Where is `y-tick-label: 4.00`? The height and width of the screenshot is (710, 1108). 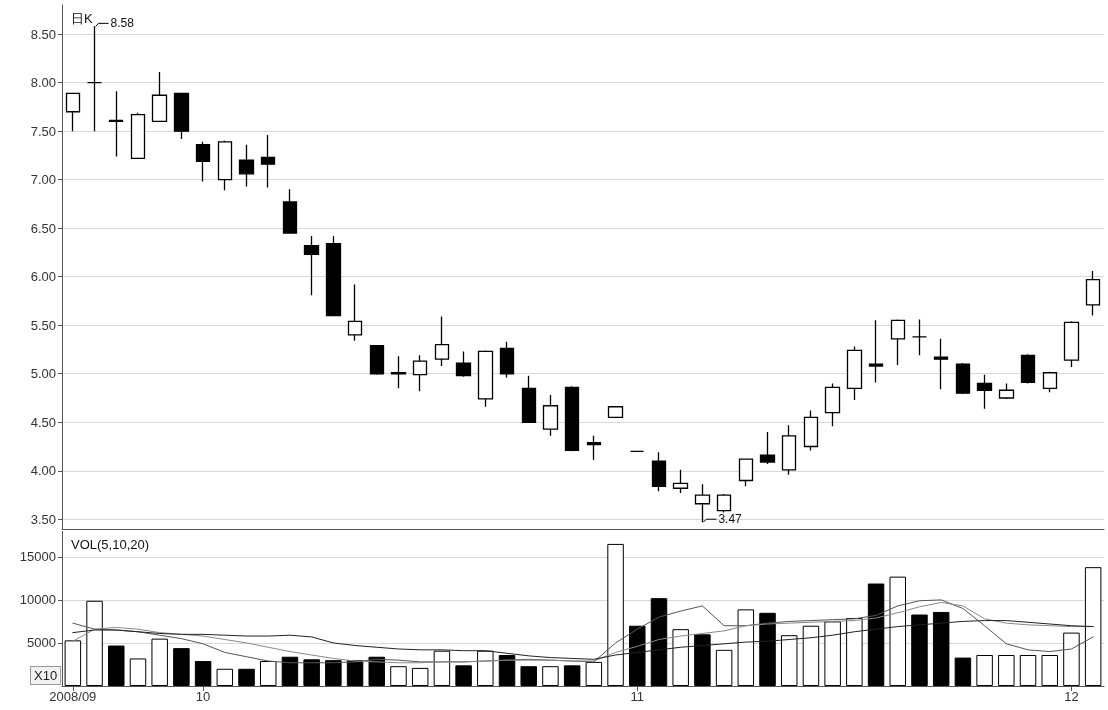
y-tick-label: 4.00 is located at coordinates (43, 471).